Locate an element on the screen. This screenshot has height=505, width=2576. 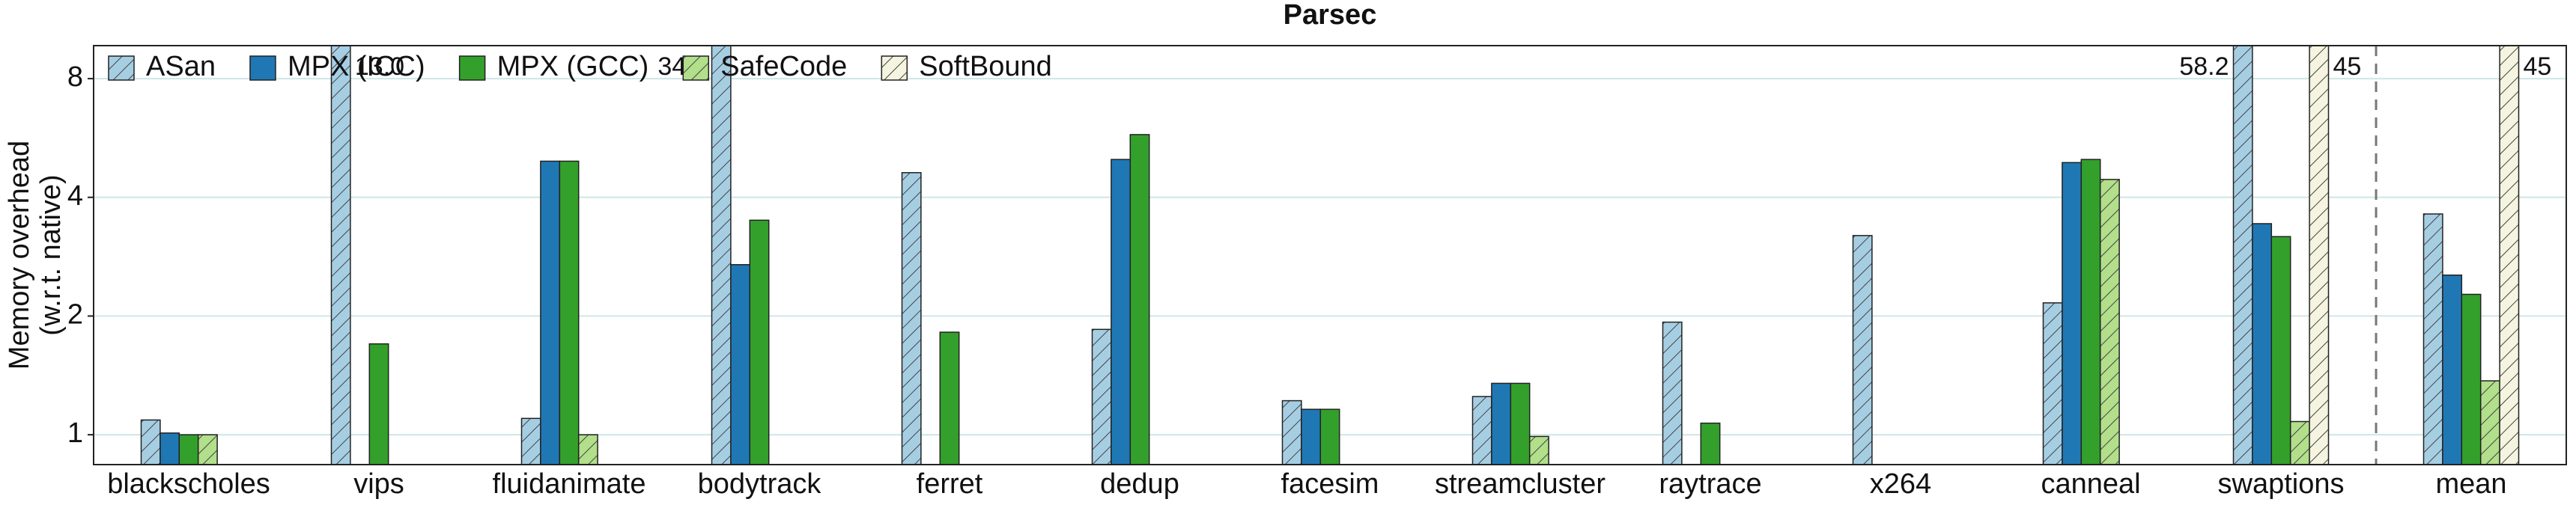
y-tick-label: 8 is located at coordinates (75, 77).